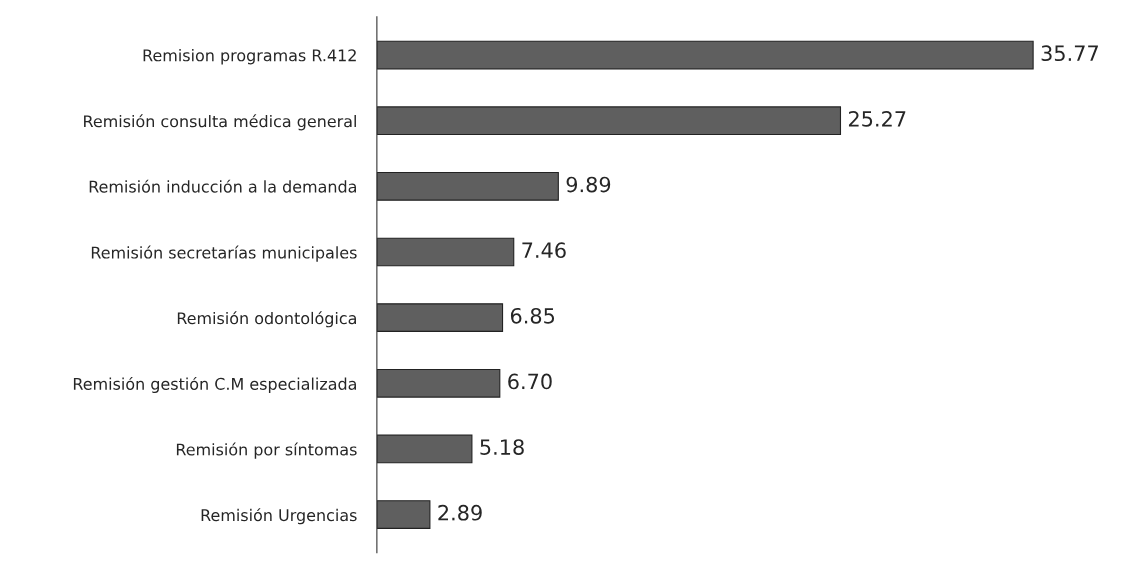 The image size is (1125, 564). Describe the element at coordinates (1069, 53) in the screenshot. I see `data-label: 35.77` at that location.